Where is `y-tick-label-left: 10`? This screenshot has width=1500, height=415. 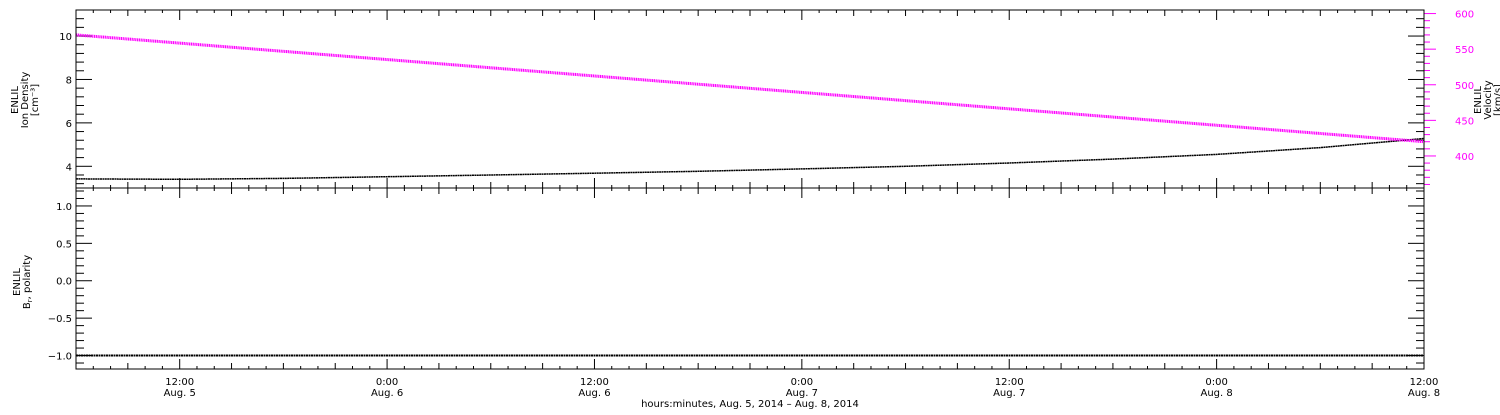 y-tick-label-left: 10 is located at coordinates (65, 37).